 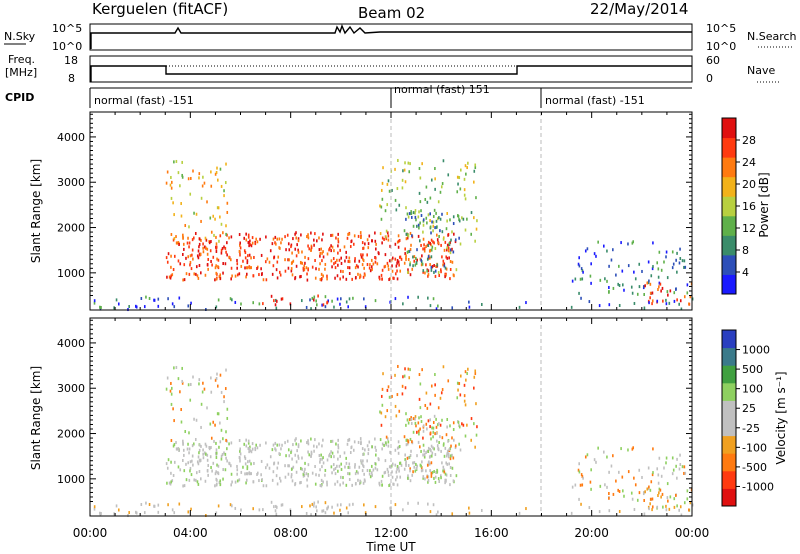 What do you see at coordinates (390, 547) in the screenshot?
I see `xlabel: Time UT` at bounding box center [390, 547].